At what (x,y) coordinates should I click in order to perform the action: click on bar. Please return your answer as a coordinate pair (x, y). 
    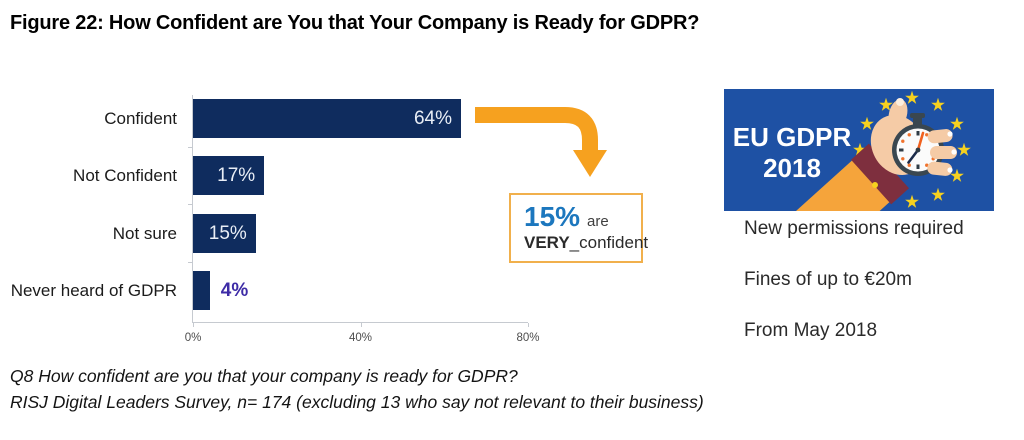
    Looking at the image, I should click on (201, 290).